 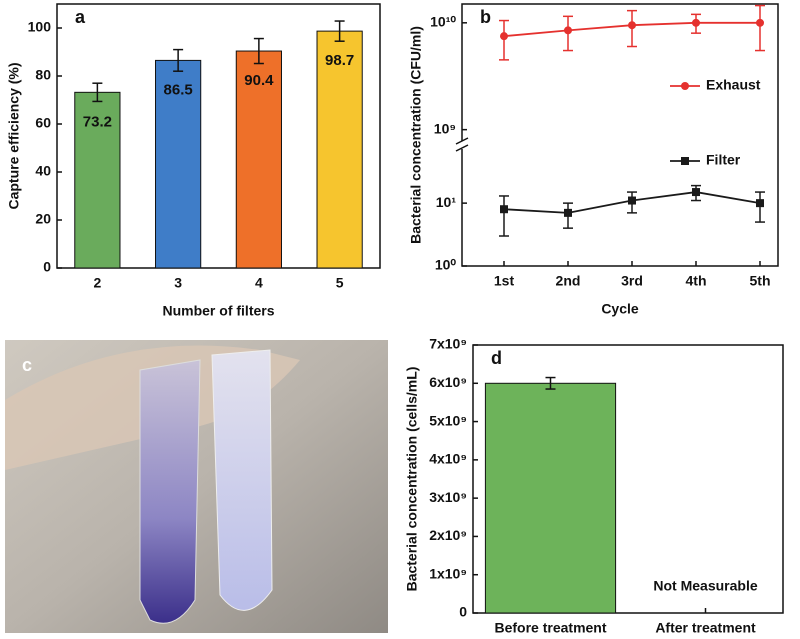 I want to click on y-tick-label: 2x10⁹, so click(x=448, y=535).